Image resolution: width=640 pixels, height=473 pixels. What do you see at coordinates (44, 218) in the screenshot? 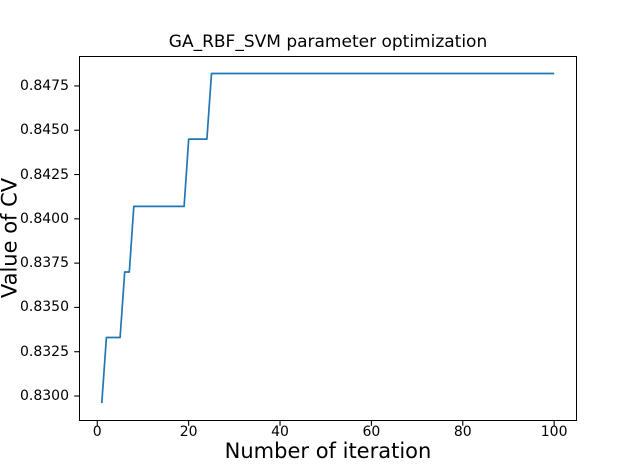
I see `y-tick-label: 0.8400` at bounding box center [44, 218].